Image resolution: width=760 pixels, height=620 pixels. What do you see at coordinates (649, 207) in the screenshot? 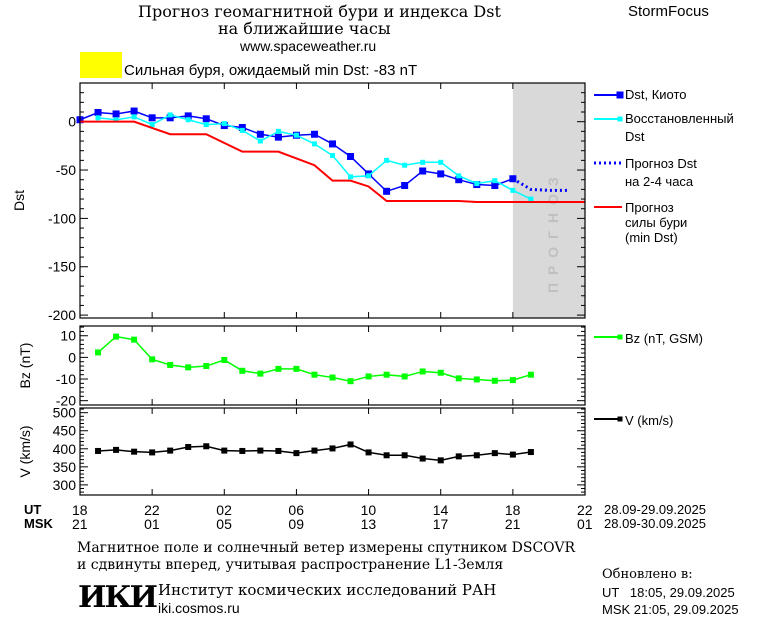
I see `legend-storm-1: Прогноз` at bounding box center [649, 207].